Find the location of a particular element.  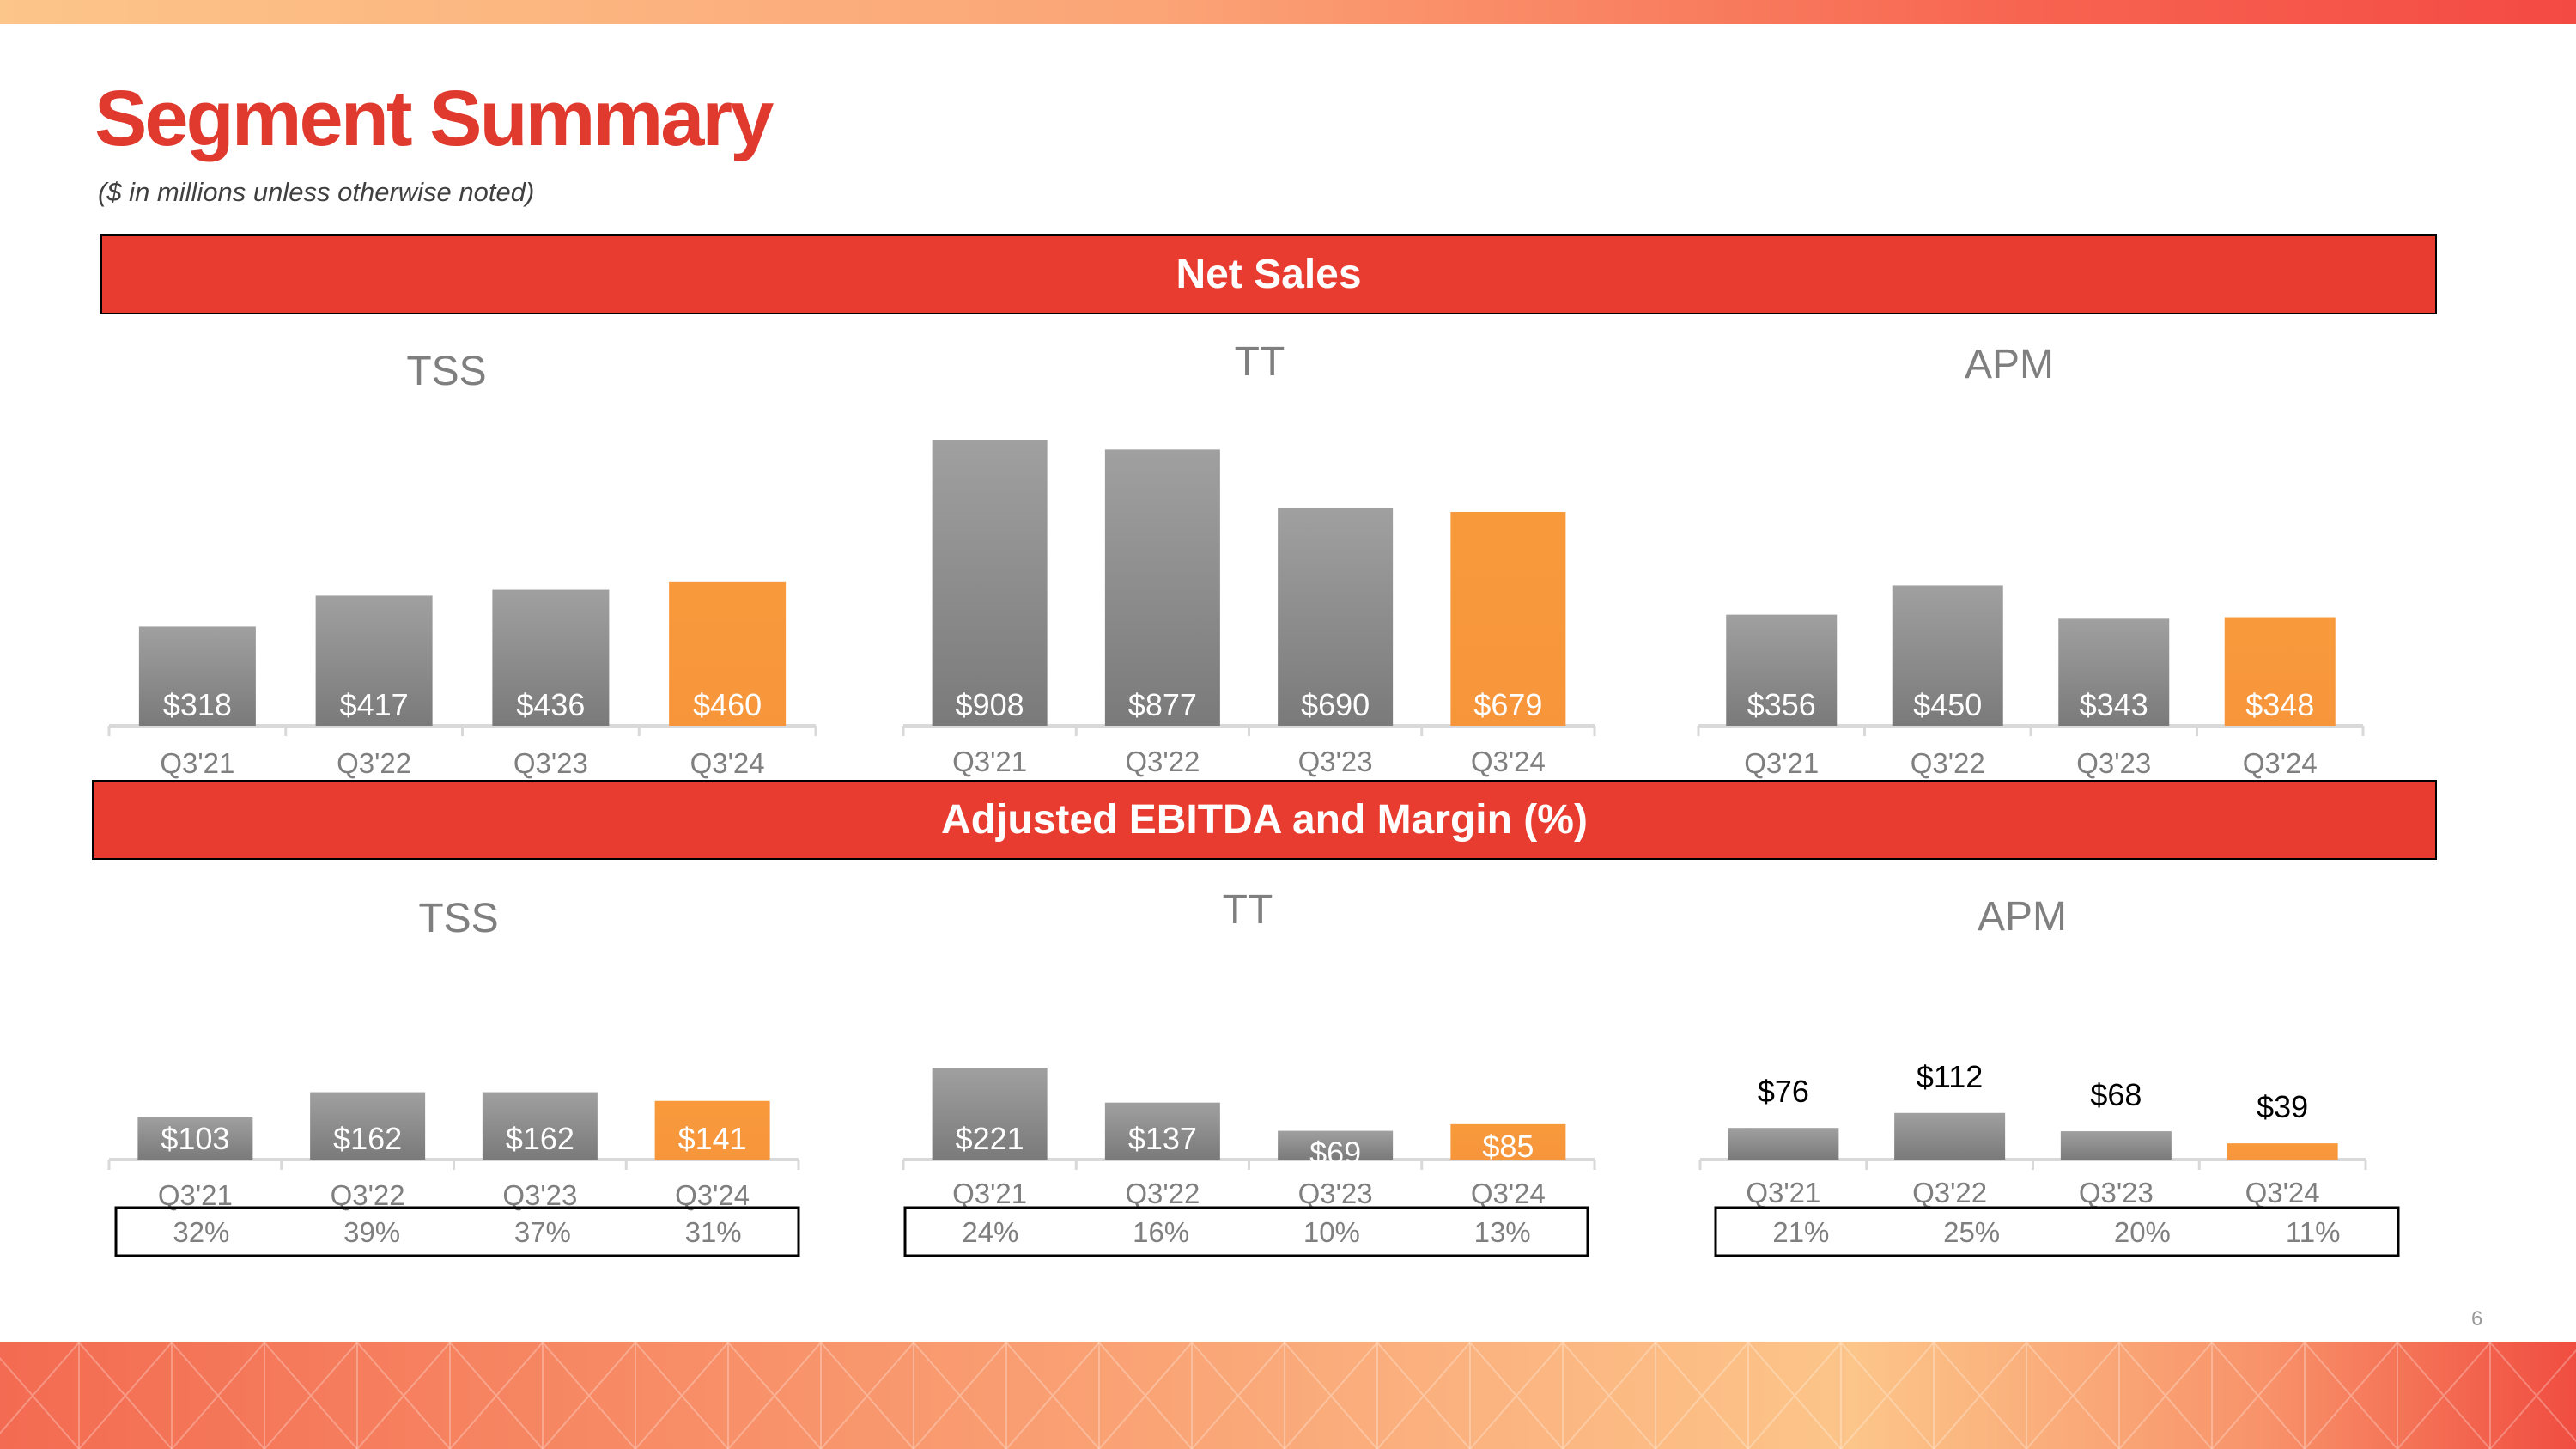

chart2-value-label: $908 is located at coordinates (990, 704).